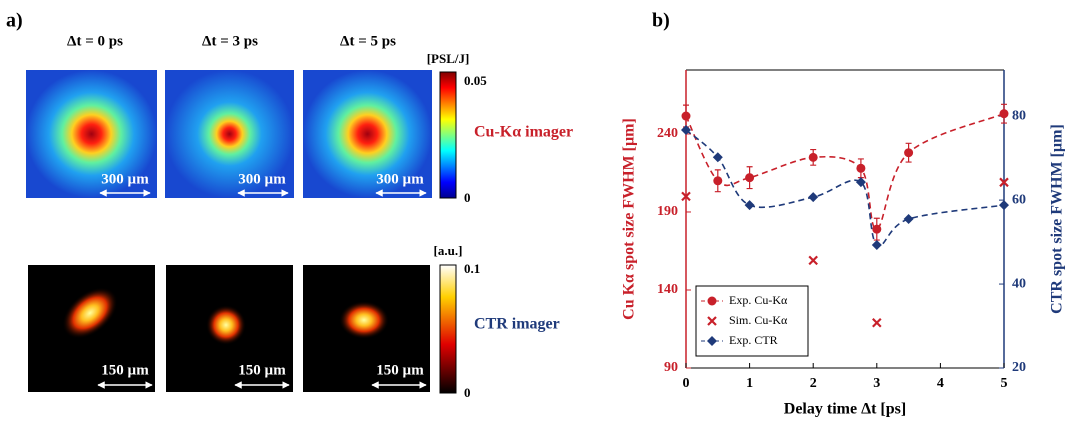 This screenshot has height=427, width=1077. What do you see at coordinates (758, 320) in the screenshot?
I see `legend-label: Sim. Cu-Kα` at bounding box center [758, 320].